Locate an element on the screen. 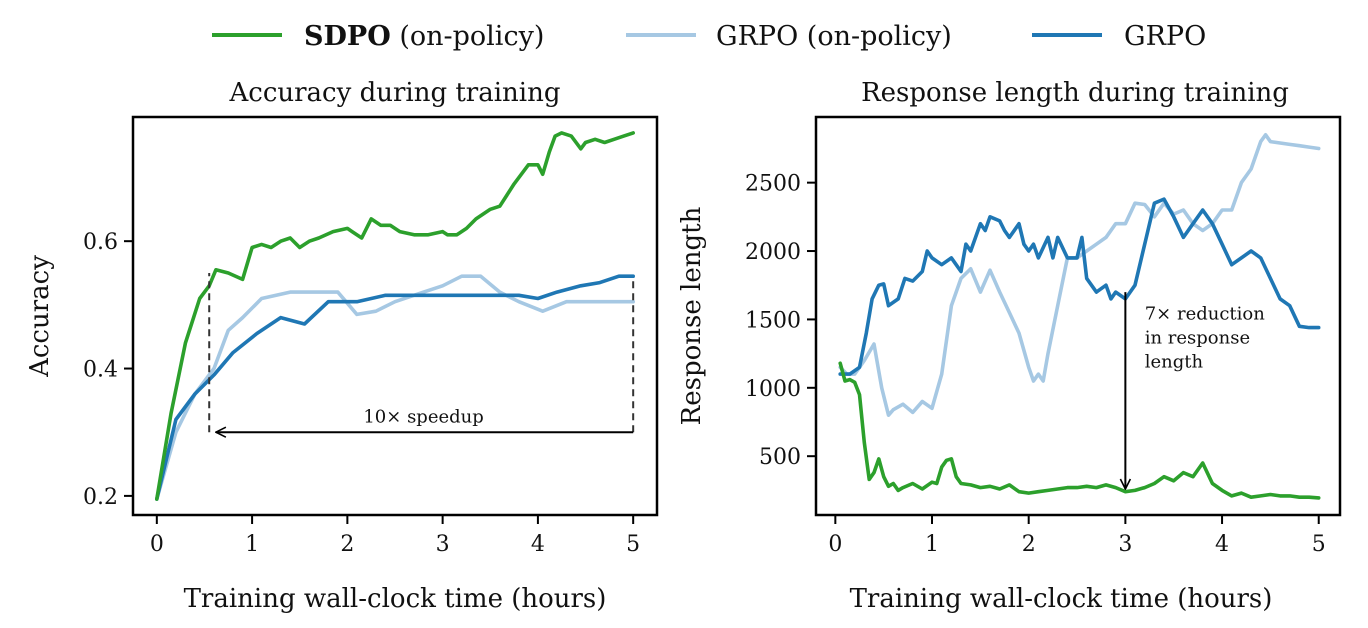 The image size is (1368, 628). y-tick-label: 0.6 is located at coordinates (100, 242).